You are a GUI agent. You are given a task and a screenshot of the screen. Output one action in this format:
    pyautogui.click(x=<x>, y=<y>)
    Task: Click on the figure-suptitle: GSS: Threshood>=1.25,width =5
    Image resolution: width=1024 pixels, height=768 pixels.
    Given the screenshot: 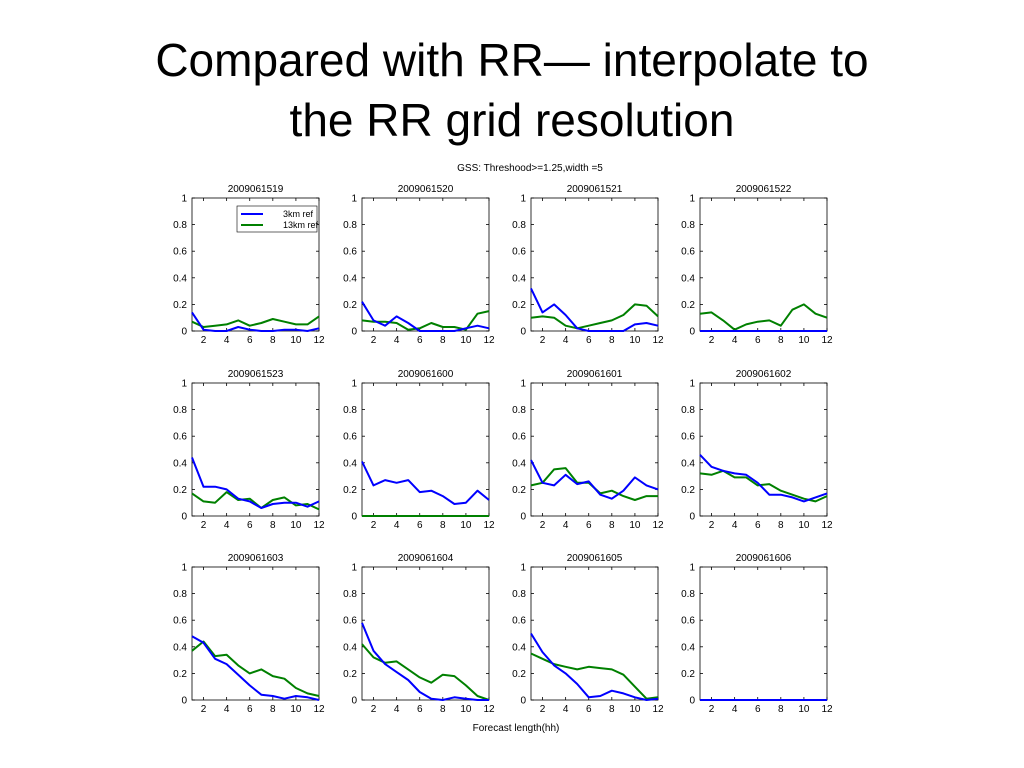 What is the action you would take?
    pyautogui.click(x=530, y=168)
    